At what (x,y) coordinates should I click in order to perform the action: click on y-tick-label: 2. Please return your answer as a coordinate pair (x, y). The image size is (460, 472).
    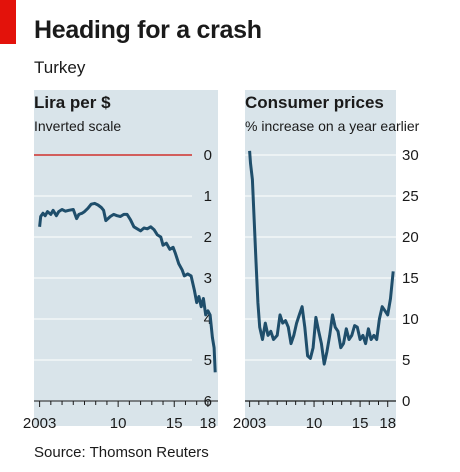
    Looking at the image, I should click on (208, 237).